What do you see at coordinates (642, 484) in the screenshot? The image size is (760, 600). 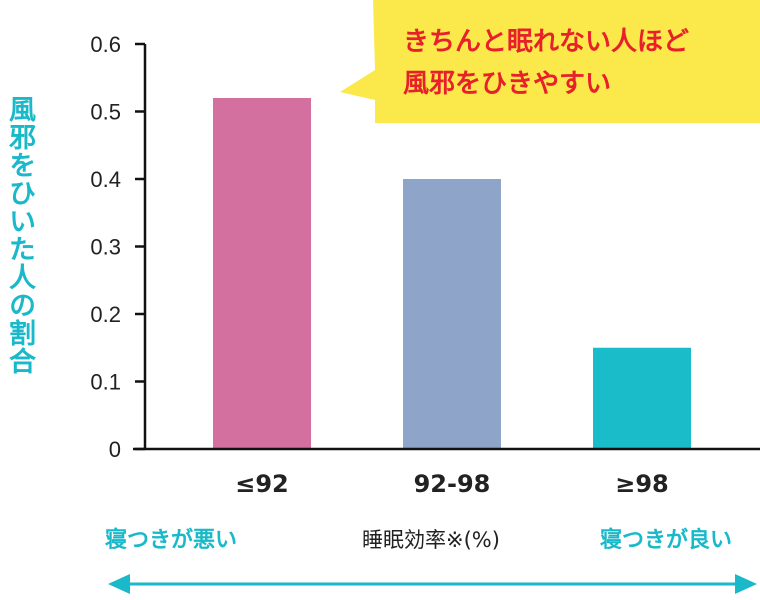 I see `category-label-2: ≥98` at bounding box center [642, 484].